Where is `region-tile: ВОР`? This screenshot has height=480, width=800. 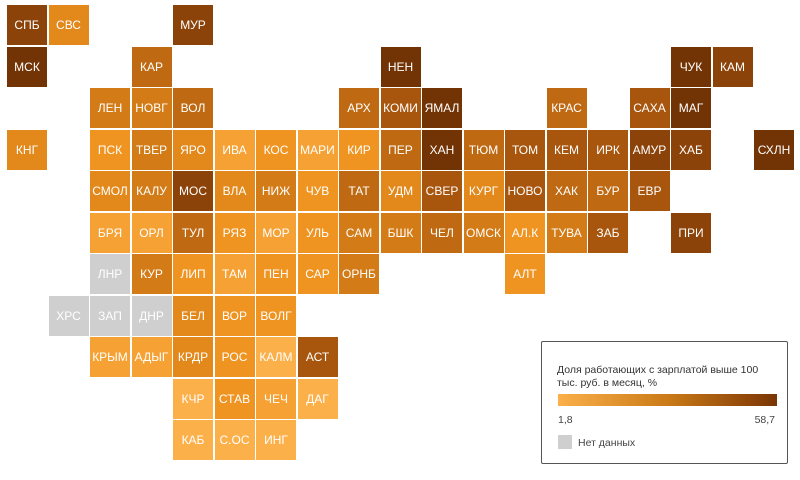
region-tile: ВОР is located at coordinates (234, 315).